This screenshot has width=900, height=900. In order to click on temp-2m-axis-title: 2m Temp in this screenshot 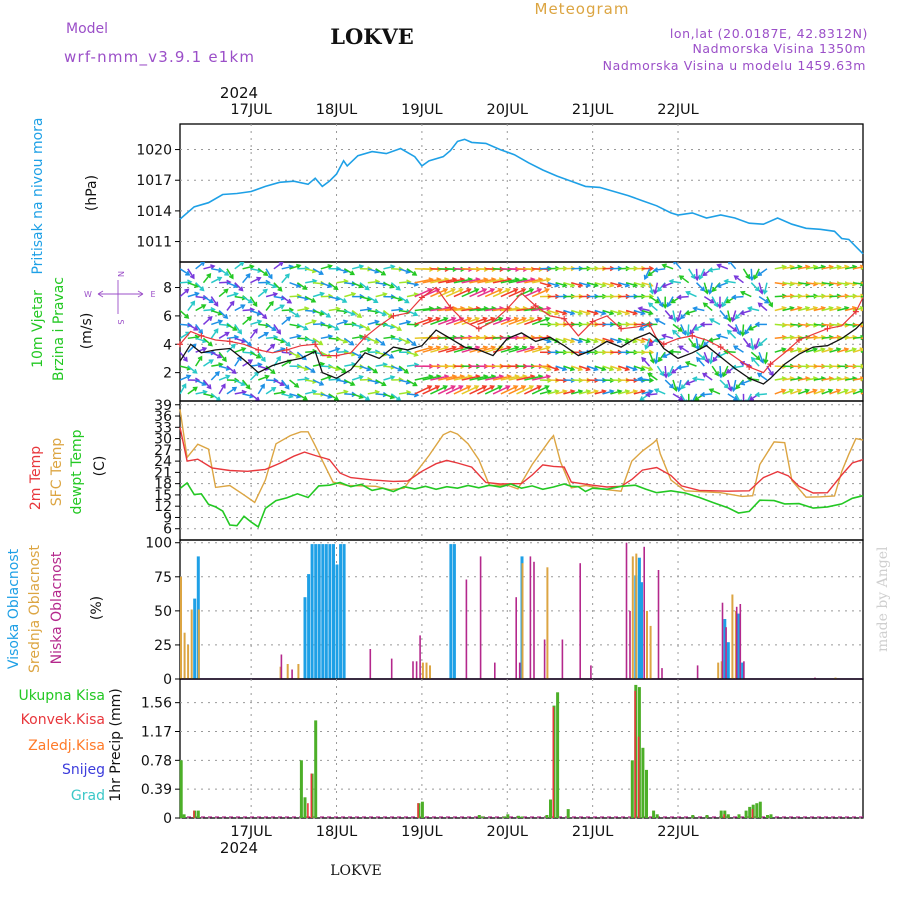, I will do `click(36, 478)`.